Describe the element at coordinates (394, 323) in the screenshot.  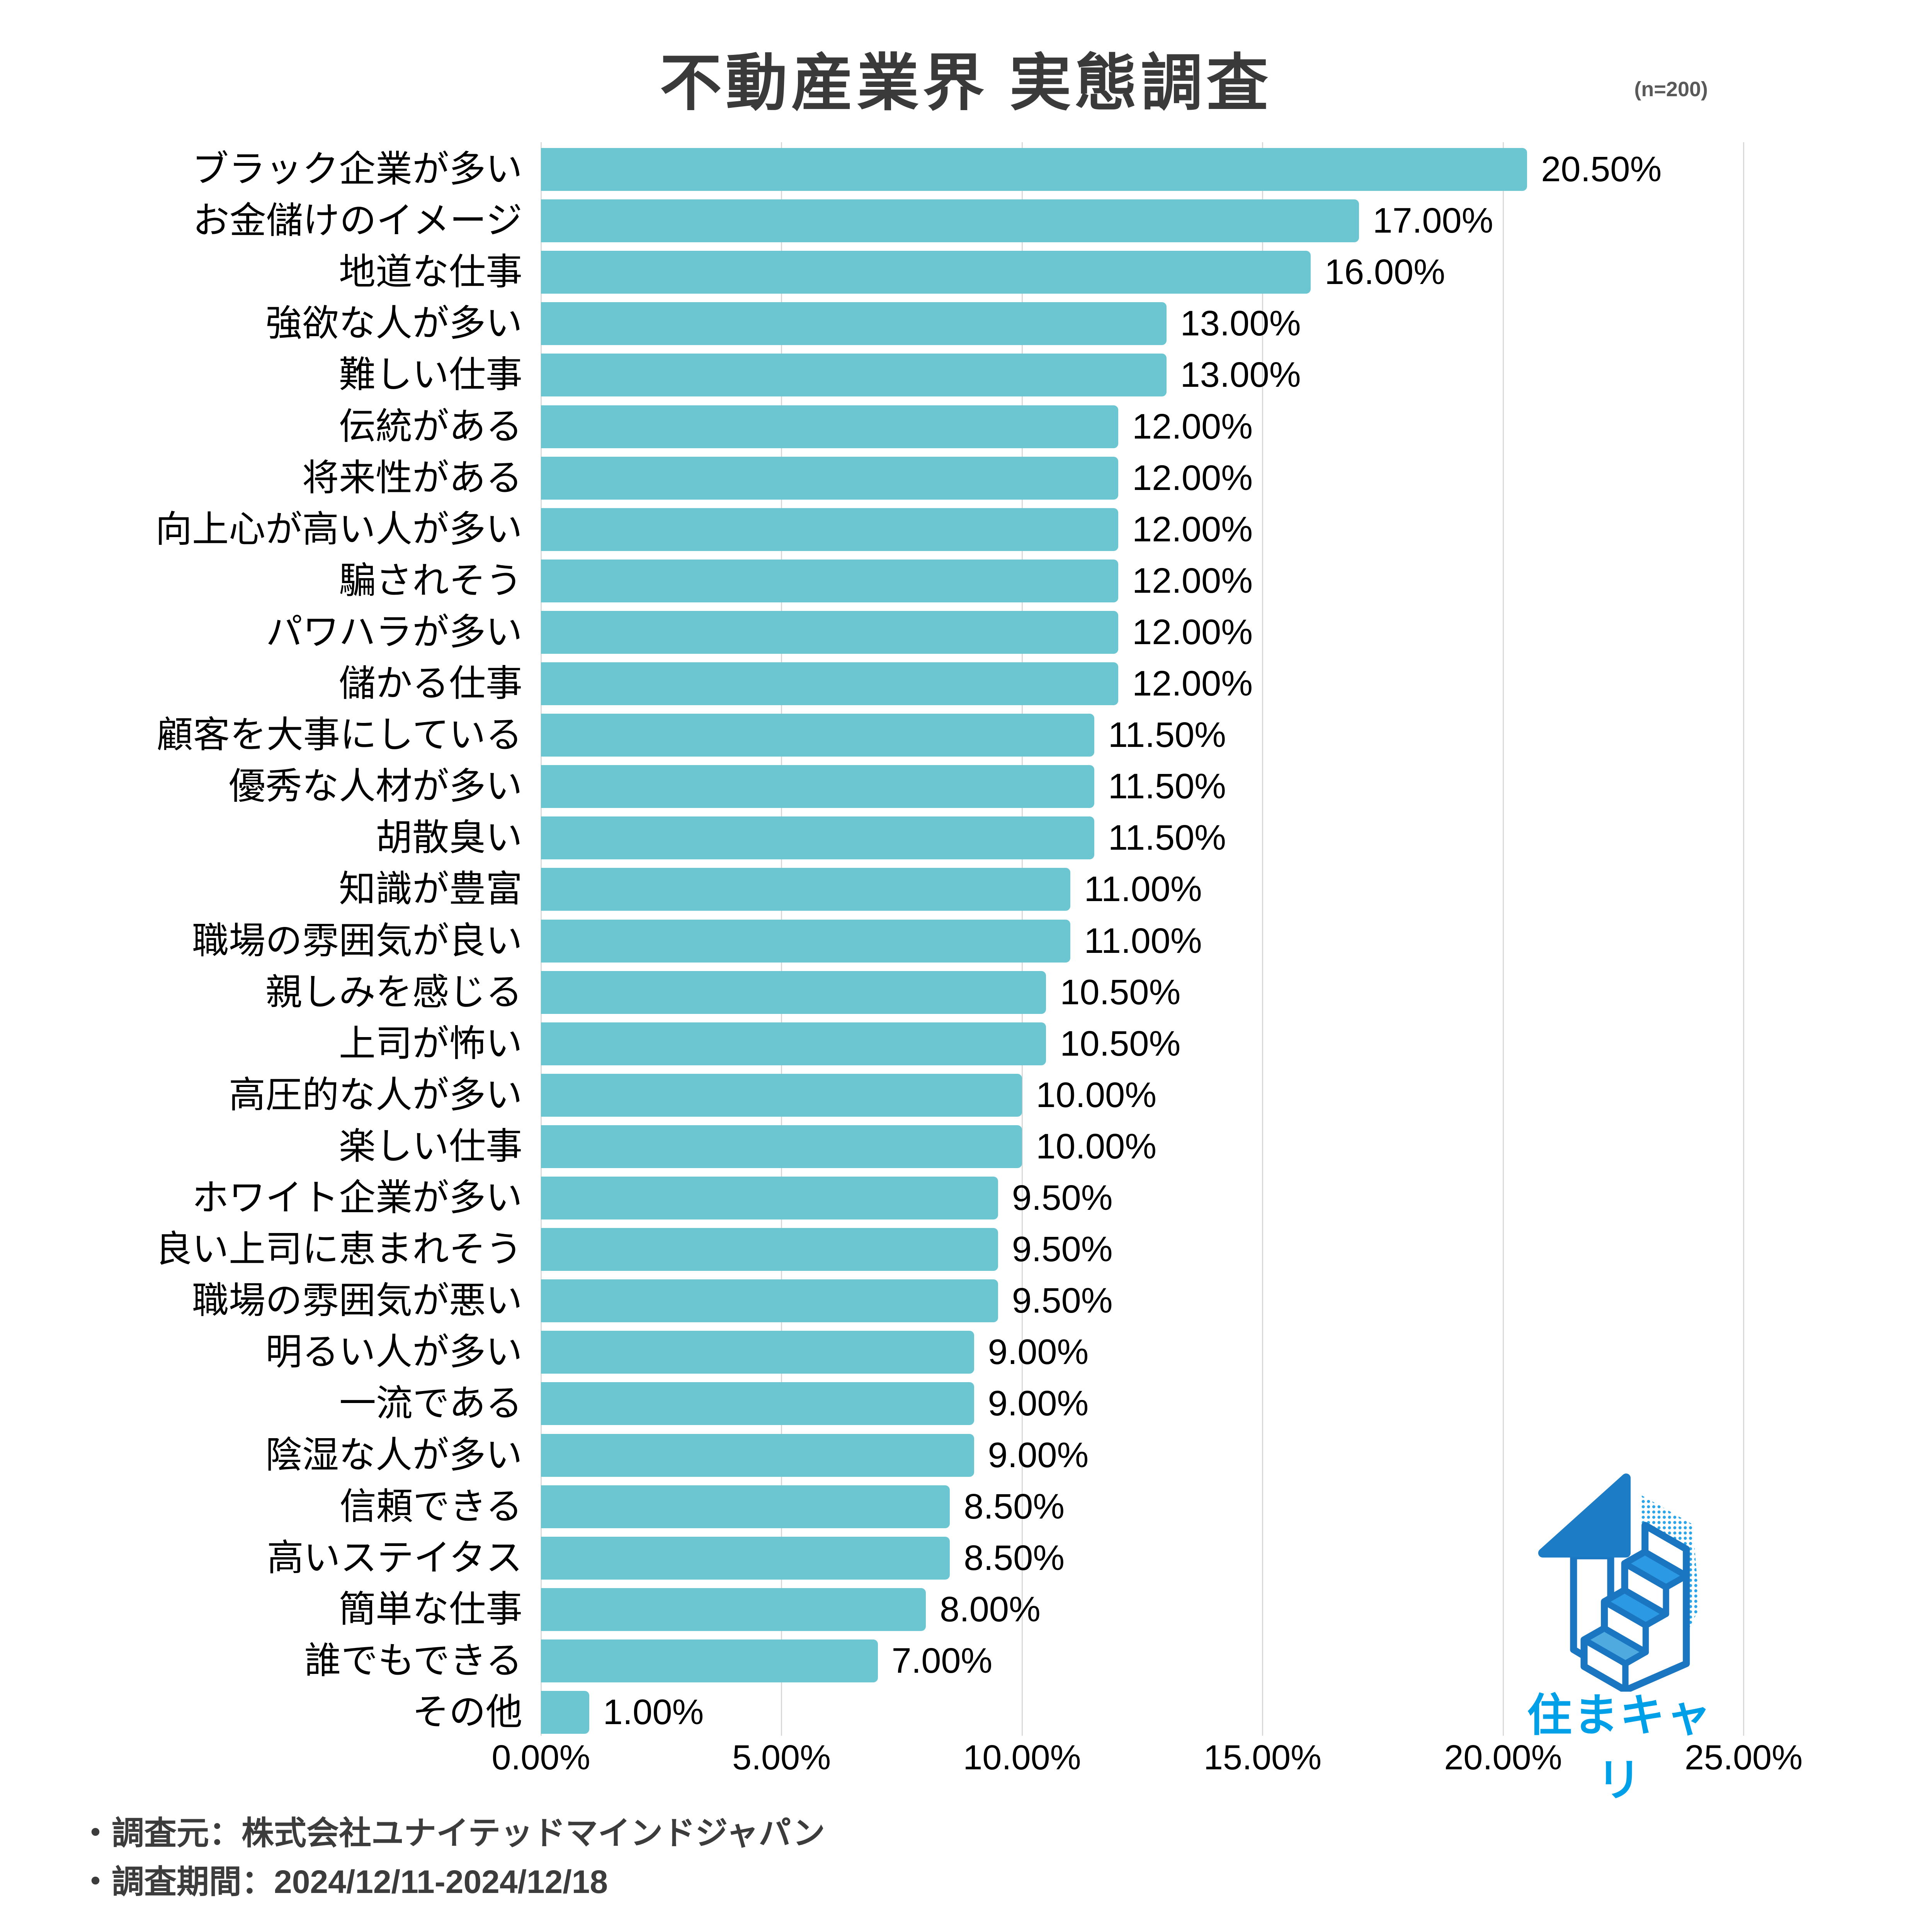
I see `category-label: 強欲な人が多い` at that location.